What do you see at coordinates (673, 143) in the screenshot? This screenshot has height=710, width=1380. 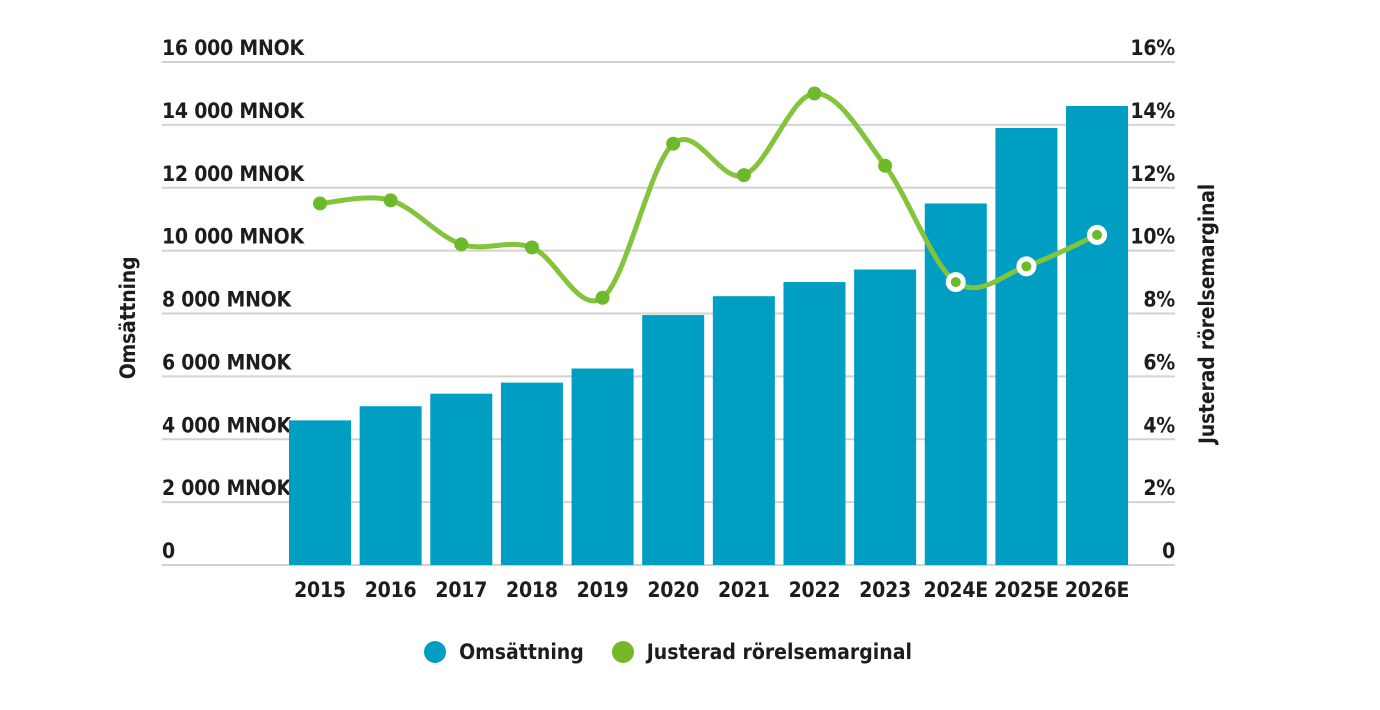 I see `margin-marker-2020` at bounding box center [673, 143].